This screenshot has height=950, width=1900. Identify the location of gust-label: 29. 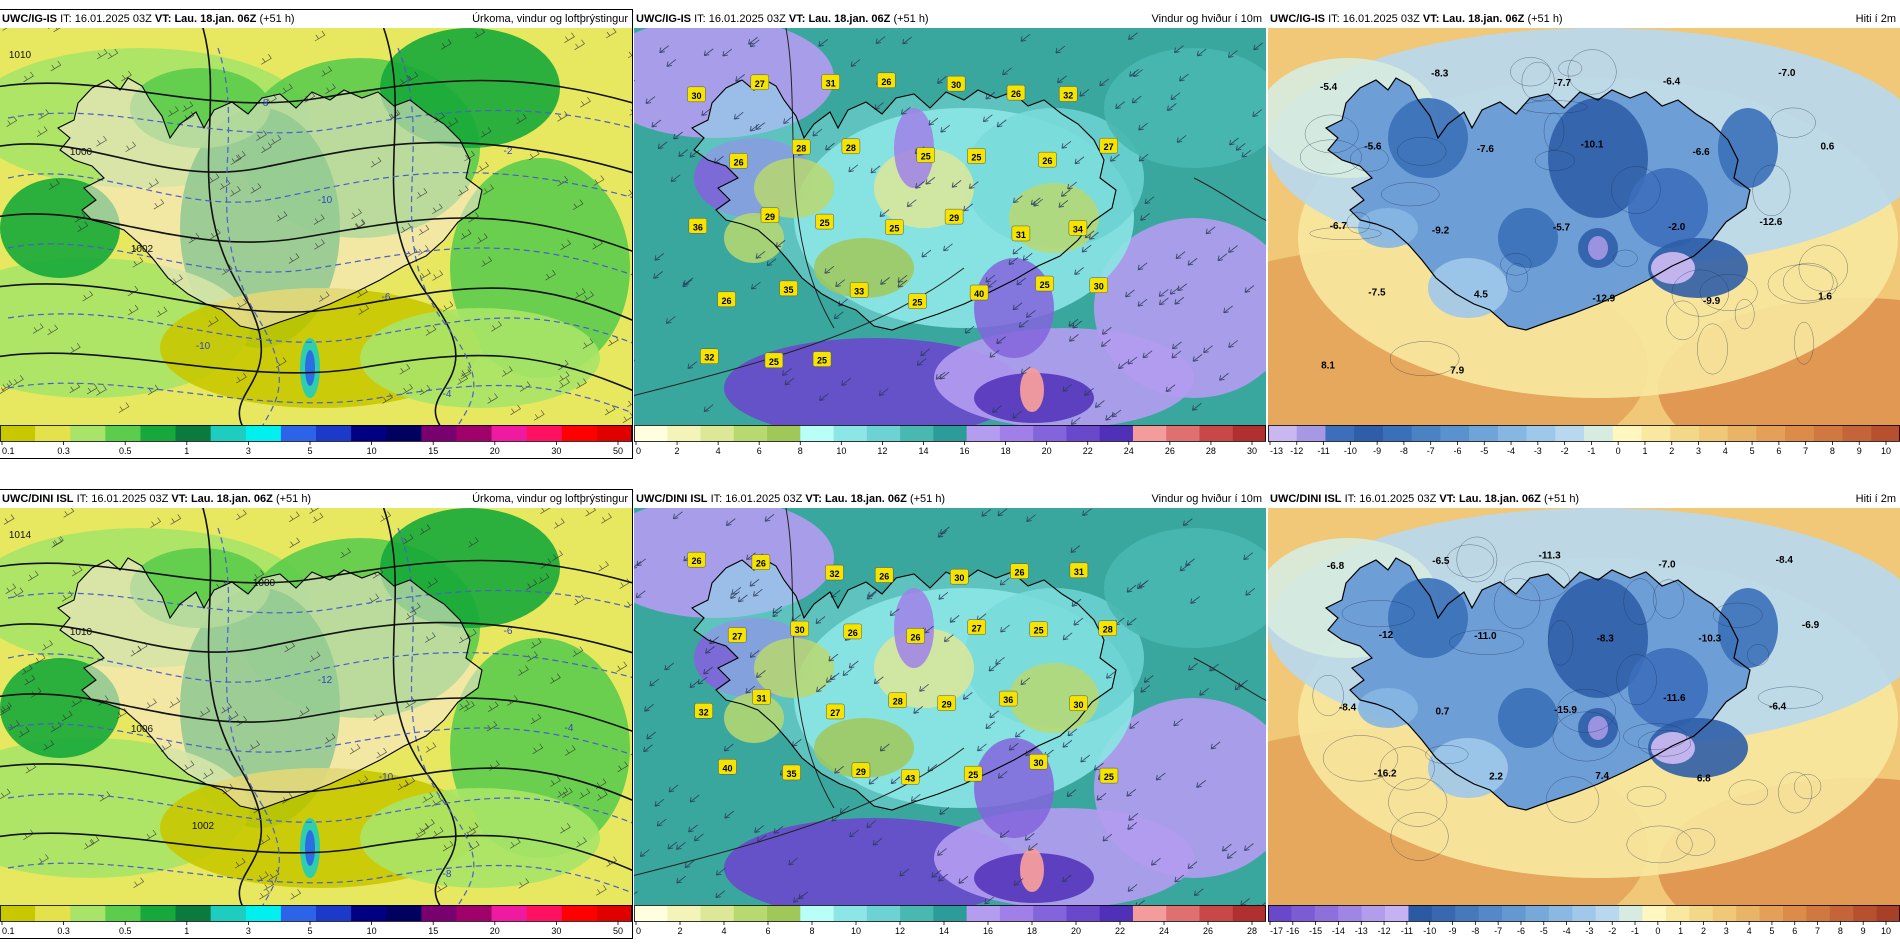
(954, 216).